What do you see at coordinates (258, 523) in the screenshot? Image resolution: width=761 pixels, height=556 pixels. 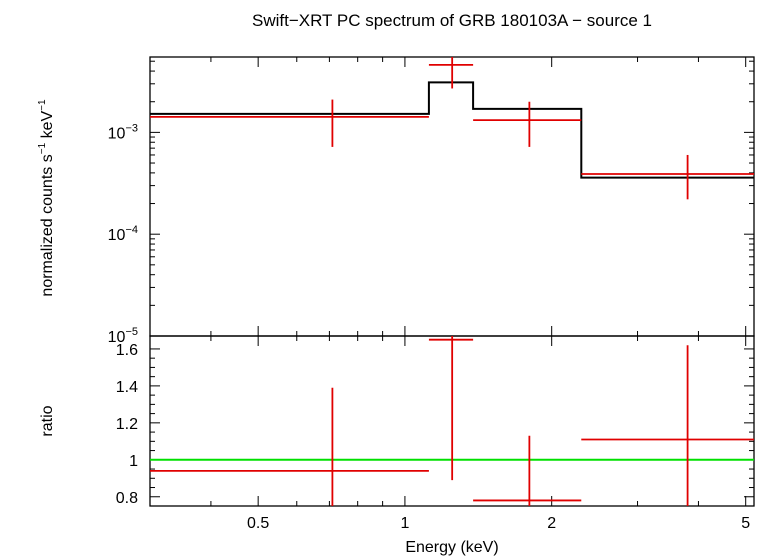 I see `x-tick-label: 0.5` at bounding box center [258, 523].